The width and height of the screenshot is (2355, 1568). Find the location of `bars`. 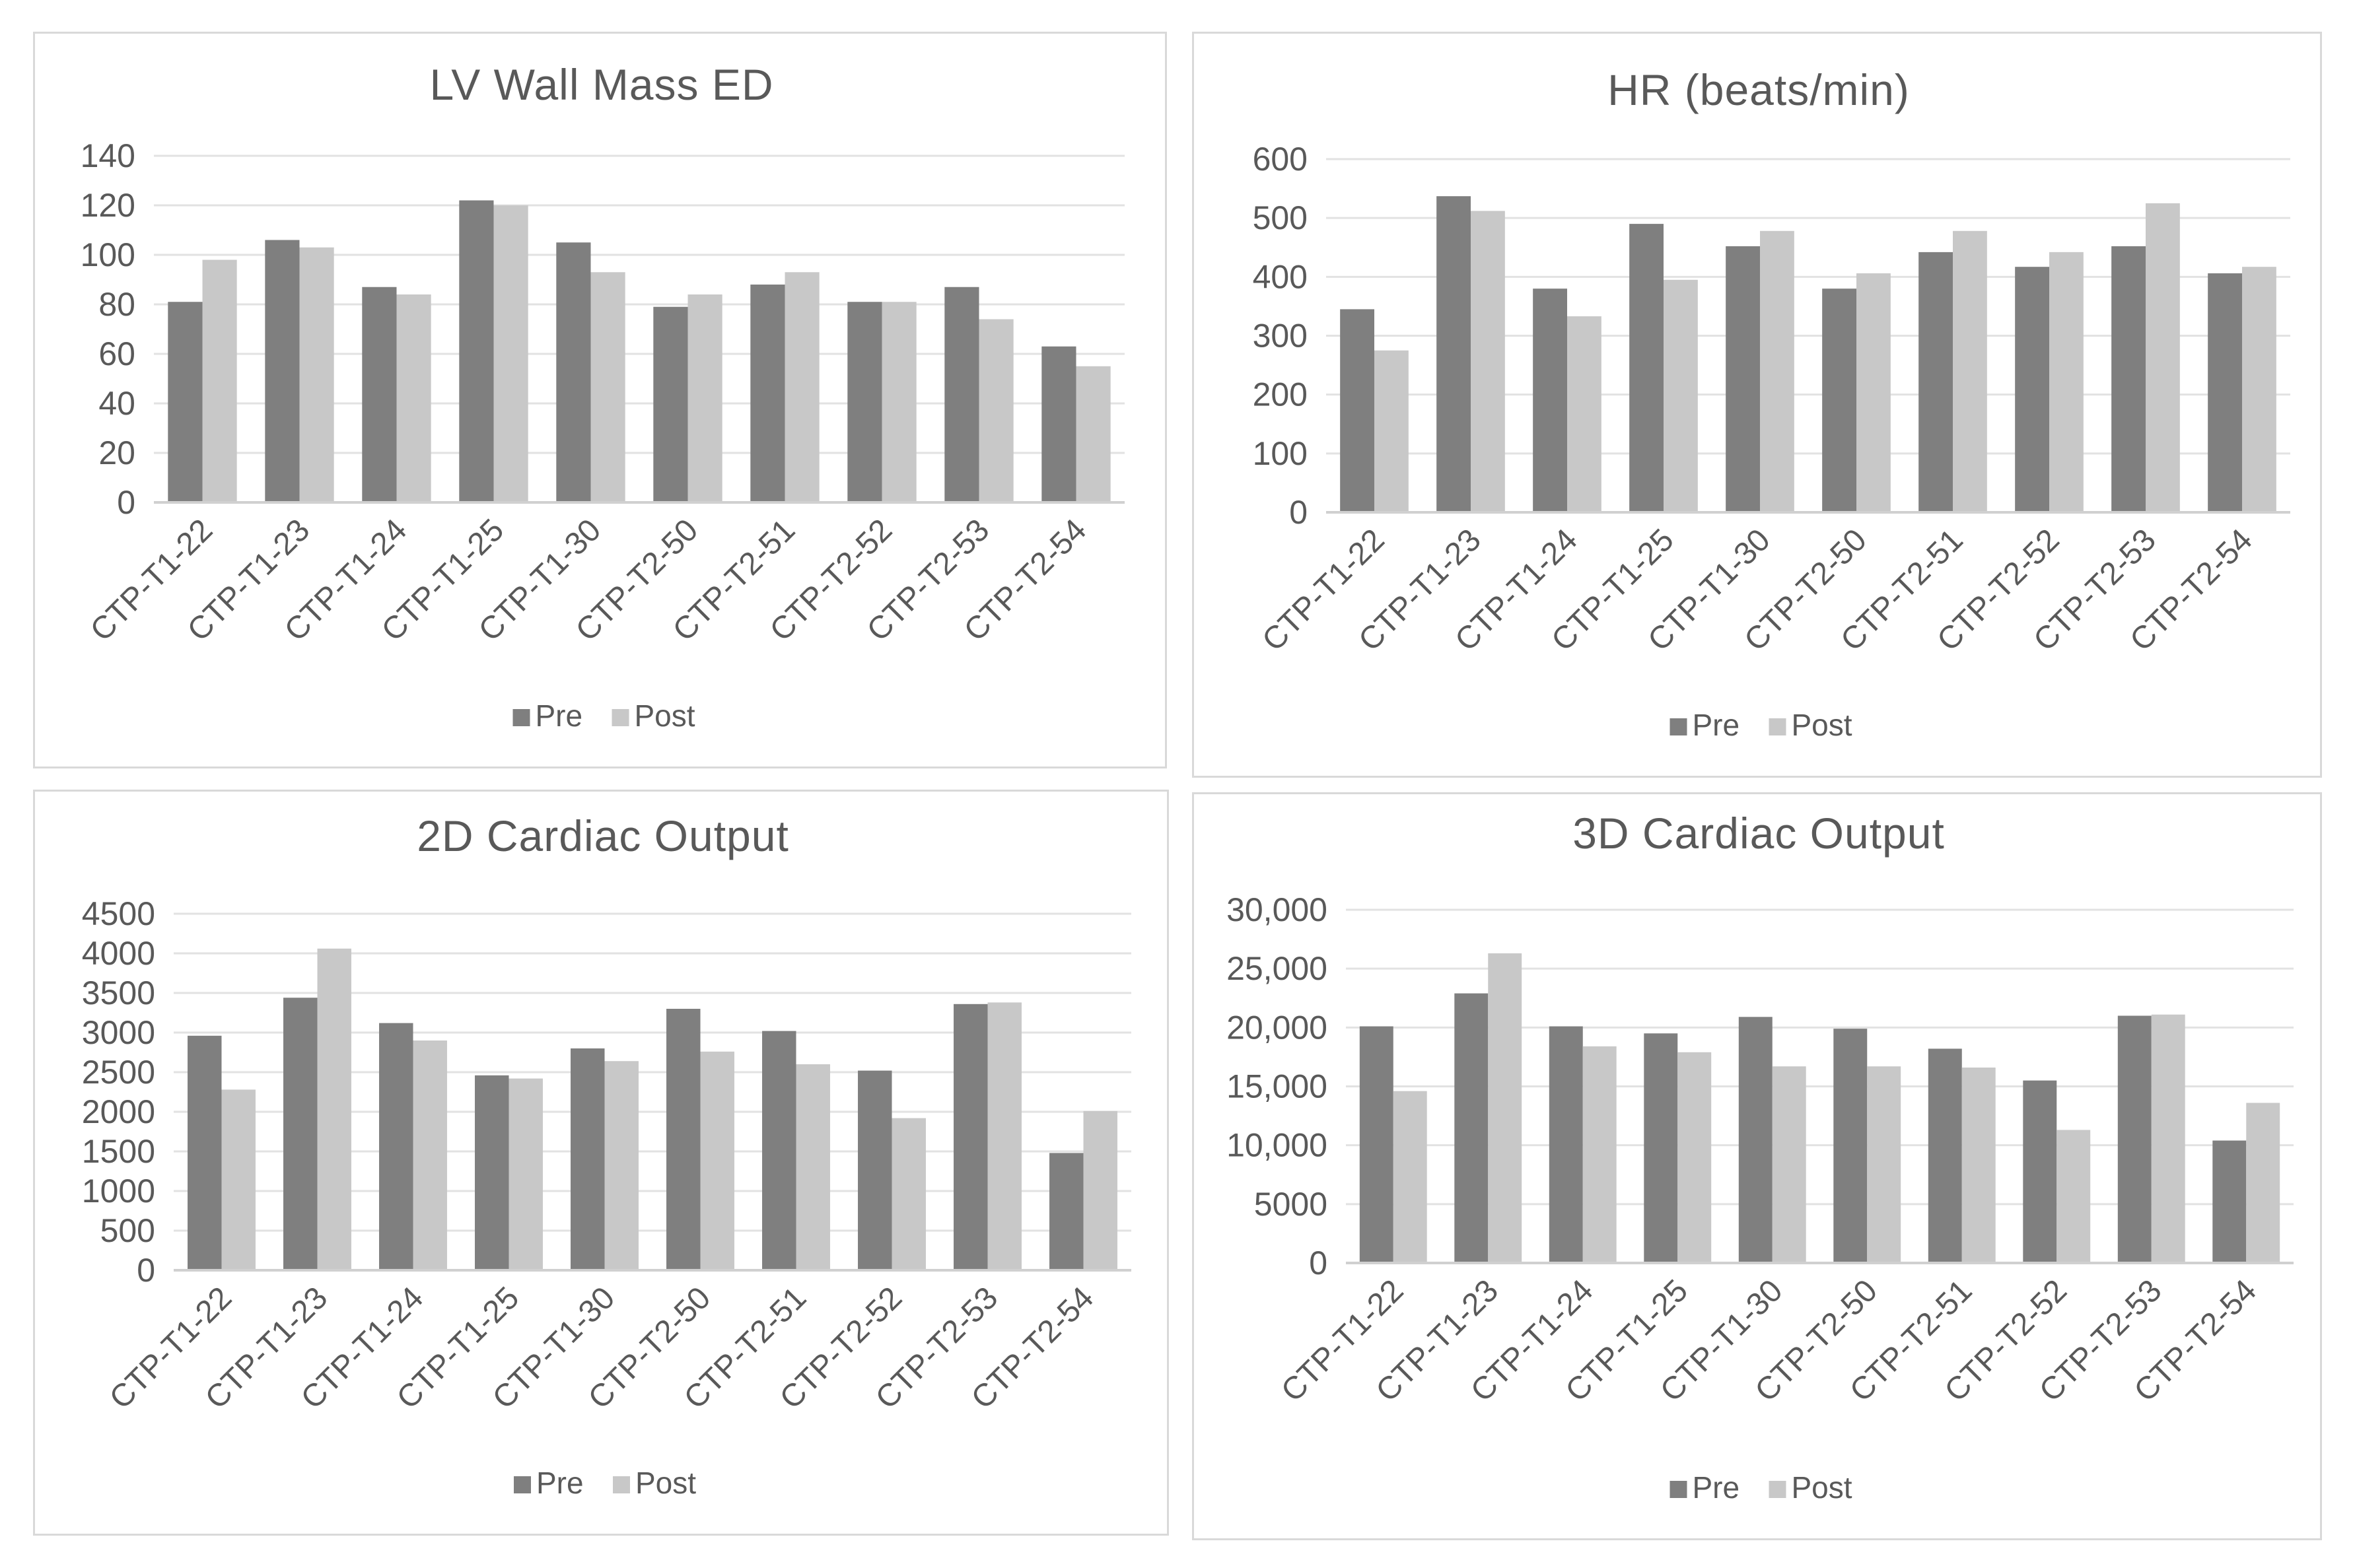

bars is located at coordinates (1820, 1108).